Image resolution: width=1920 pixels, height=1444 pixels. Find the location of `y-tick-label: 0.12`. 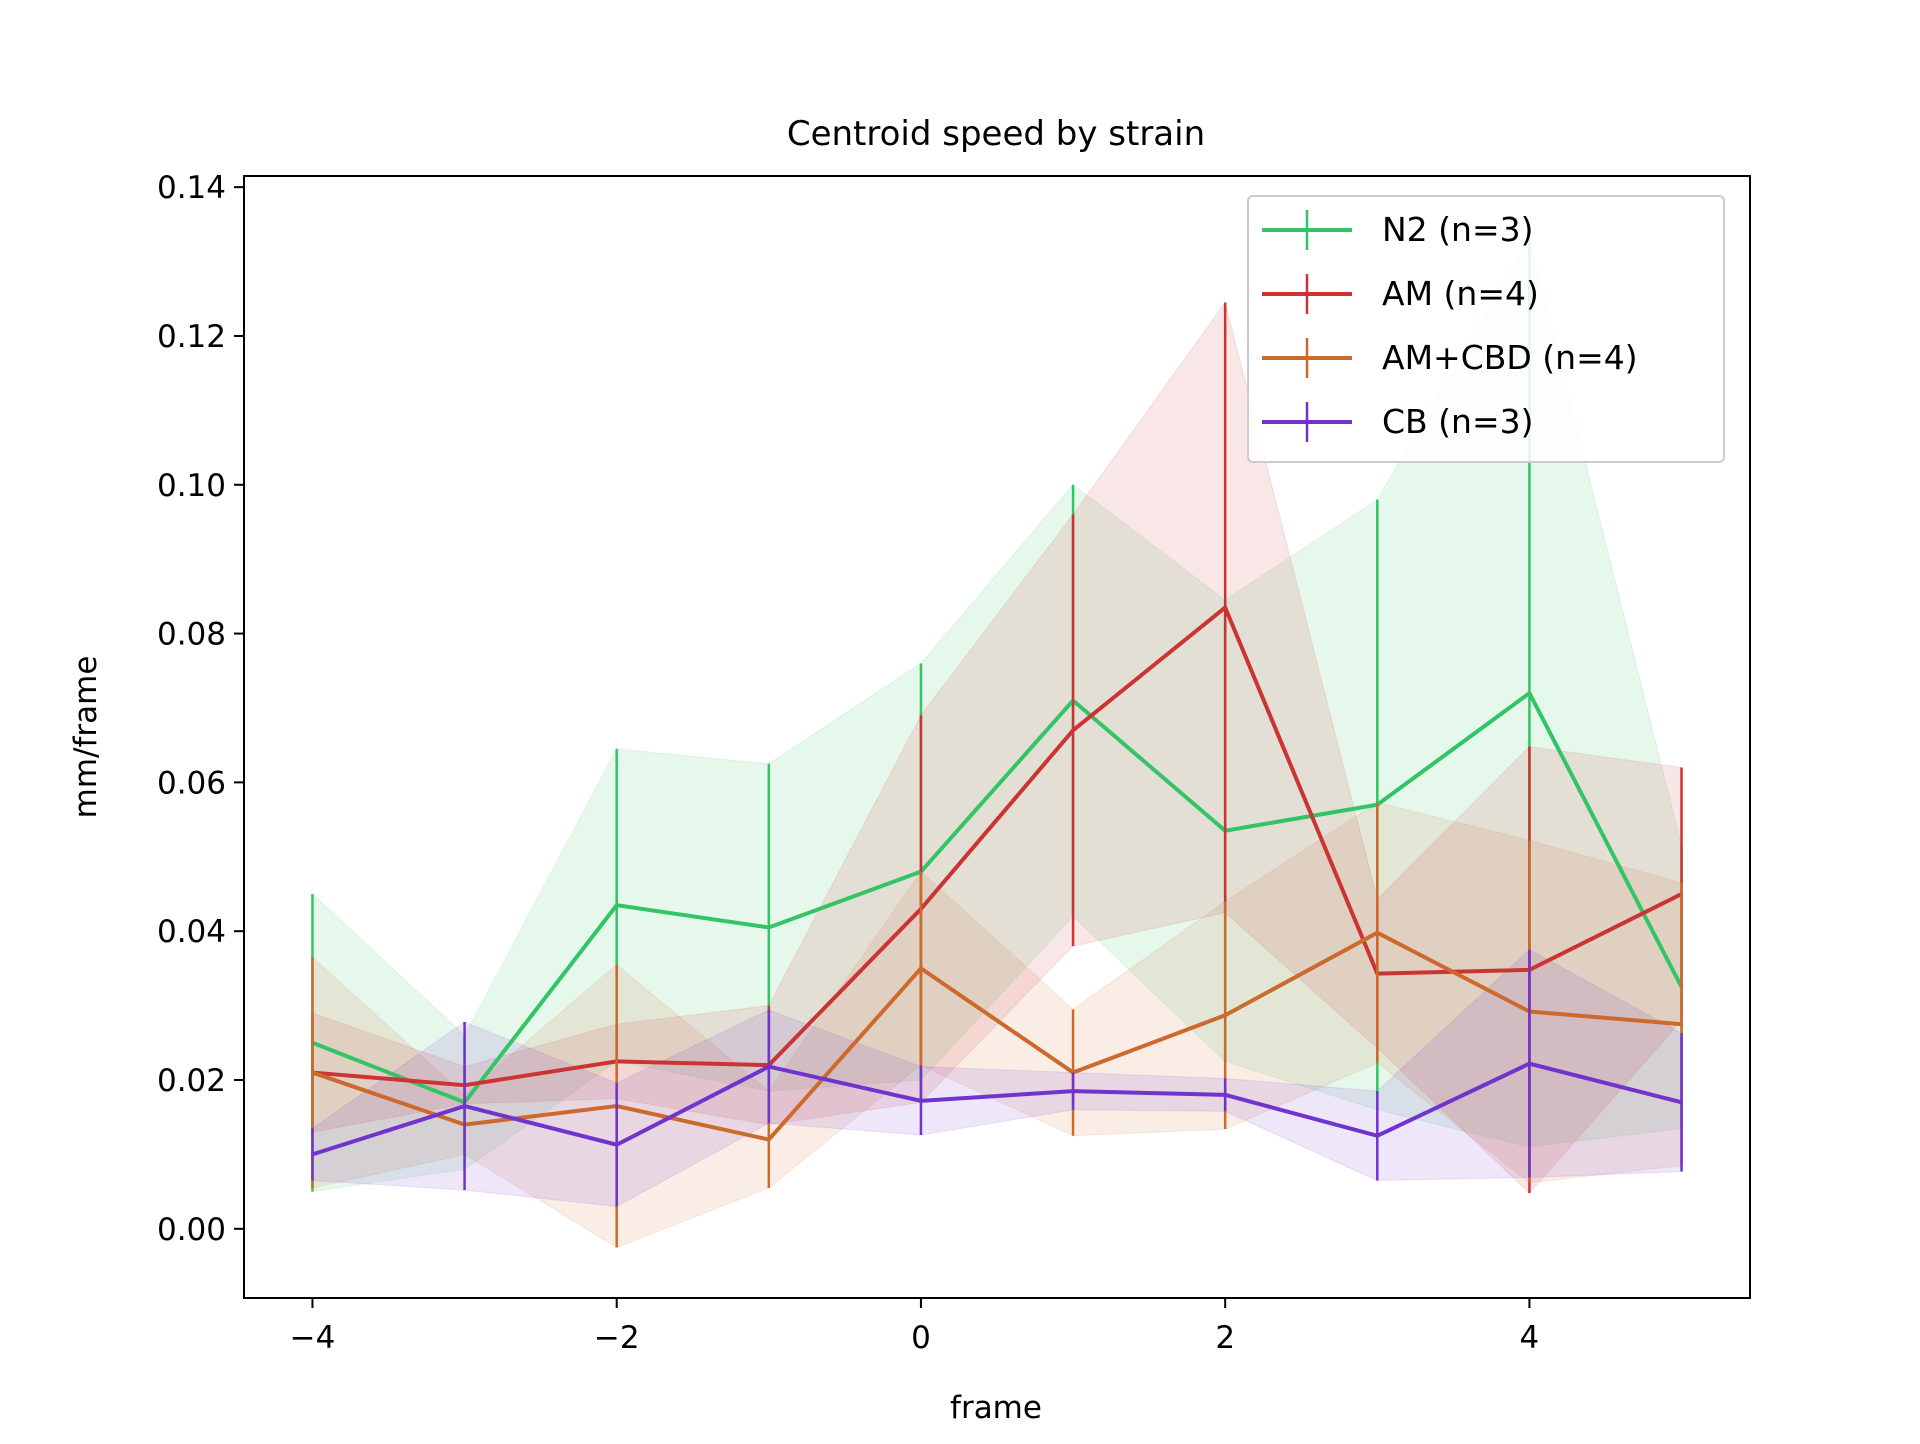

y-tick-label: 0.12 is located at coordinates (191, 337).